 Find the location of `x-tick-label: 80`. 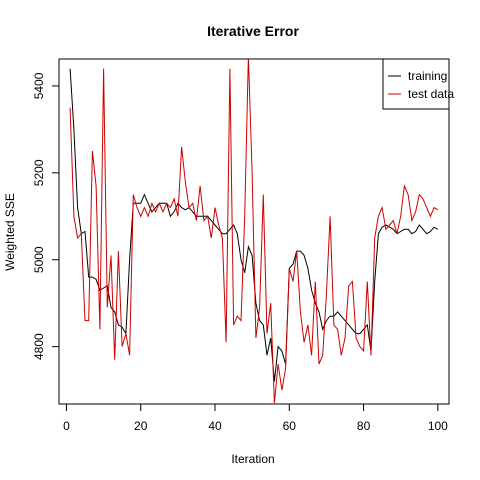

x-tick-label: 80 is located at coordinates (364, 426).